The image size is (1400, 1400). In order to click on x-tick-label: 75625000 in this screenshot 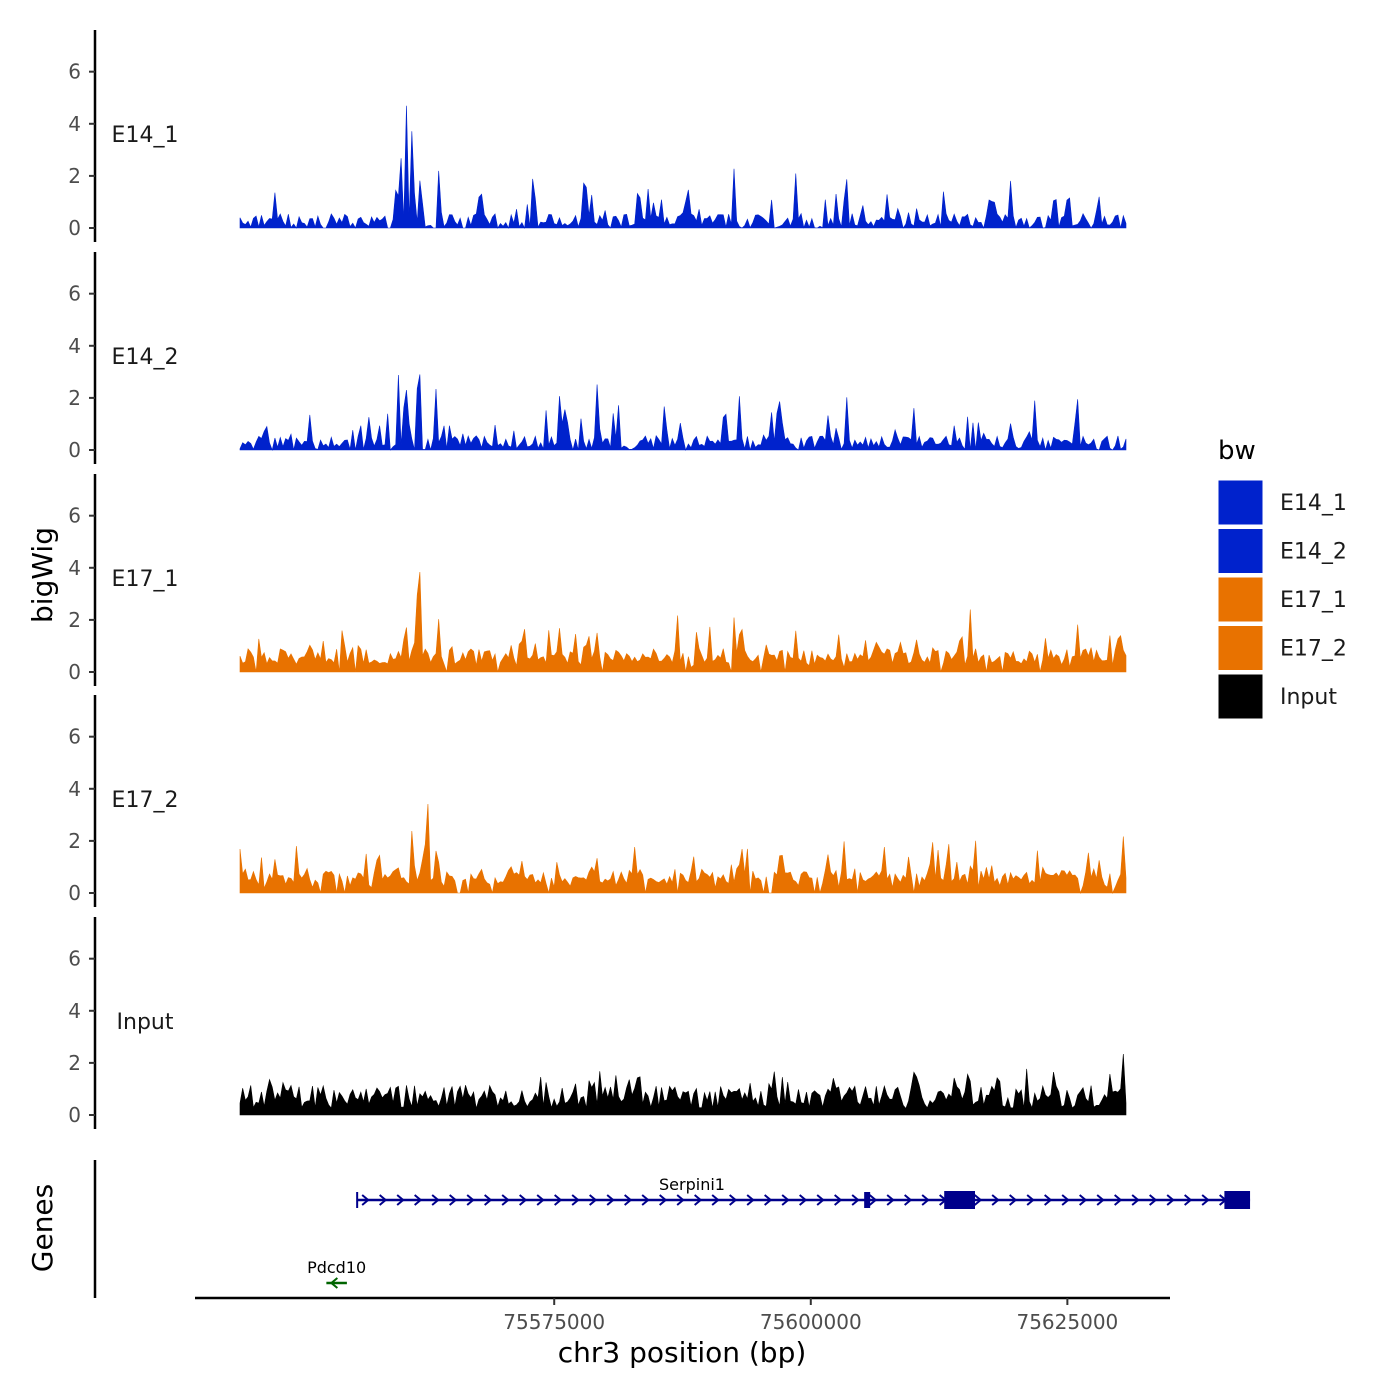, I will do `click(1067, 1322)`.